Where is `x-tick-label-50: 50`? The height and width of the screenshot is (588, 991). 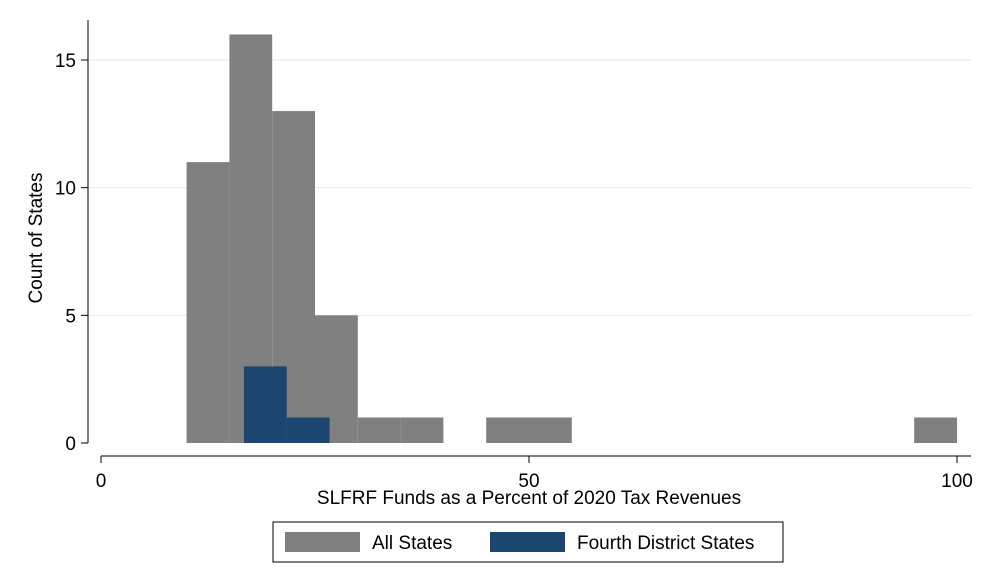
x-tick-label-50: 50 is located at coordinates (528, 481).